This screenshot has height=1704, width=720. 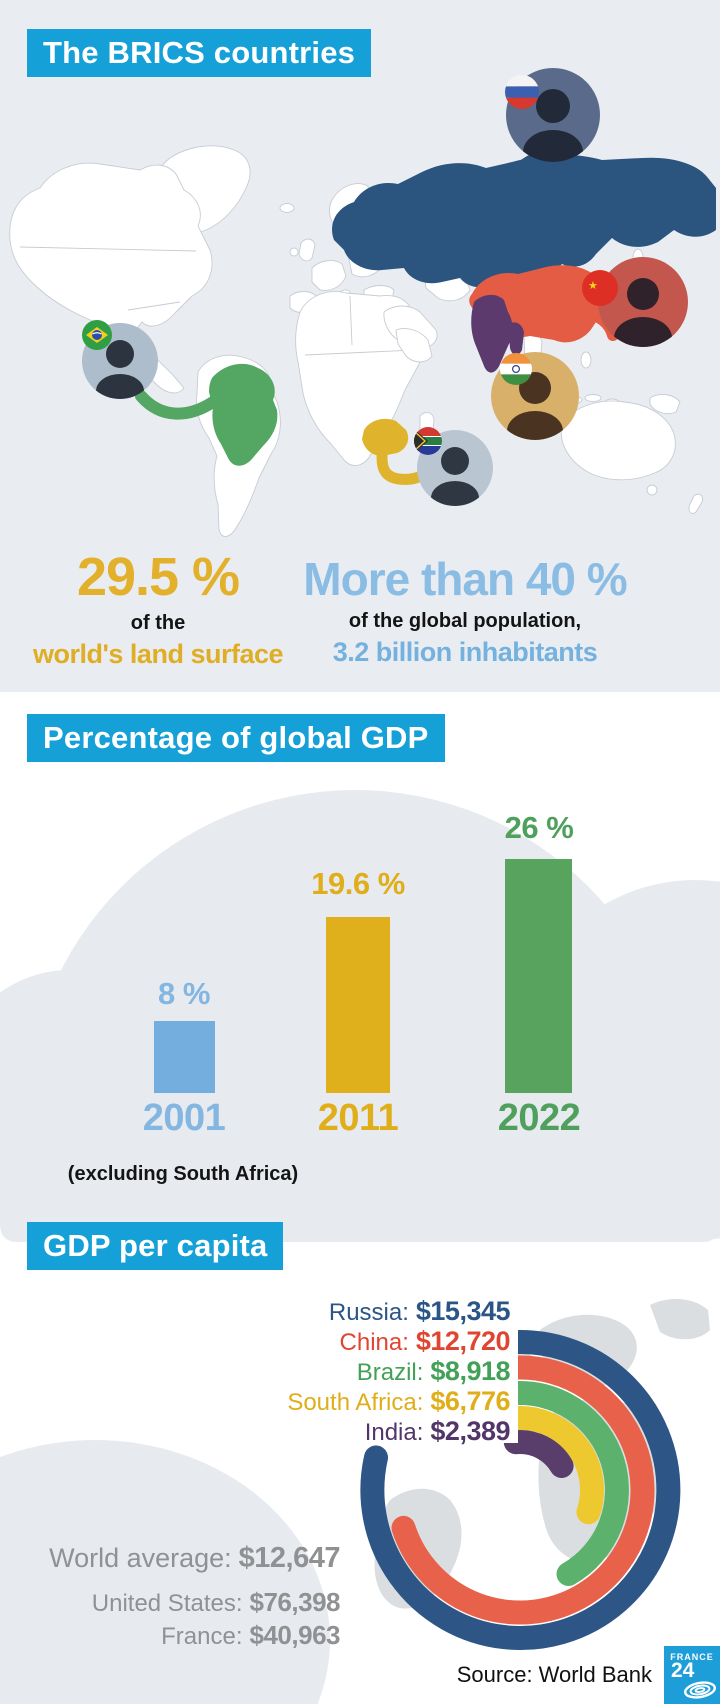 What do you see at coordinates (305, 1341) in the screenshot?
I see `gdp-per-capita-row: China: $12,720` at bounding box center [305, 1341].